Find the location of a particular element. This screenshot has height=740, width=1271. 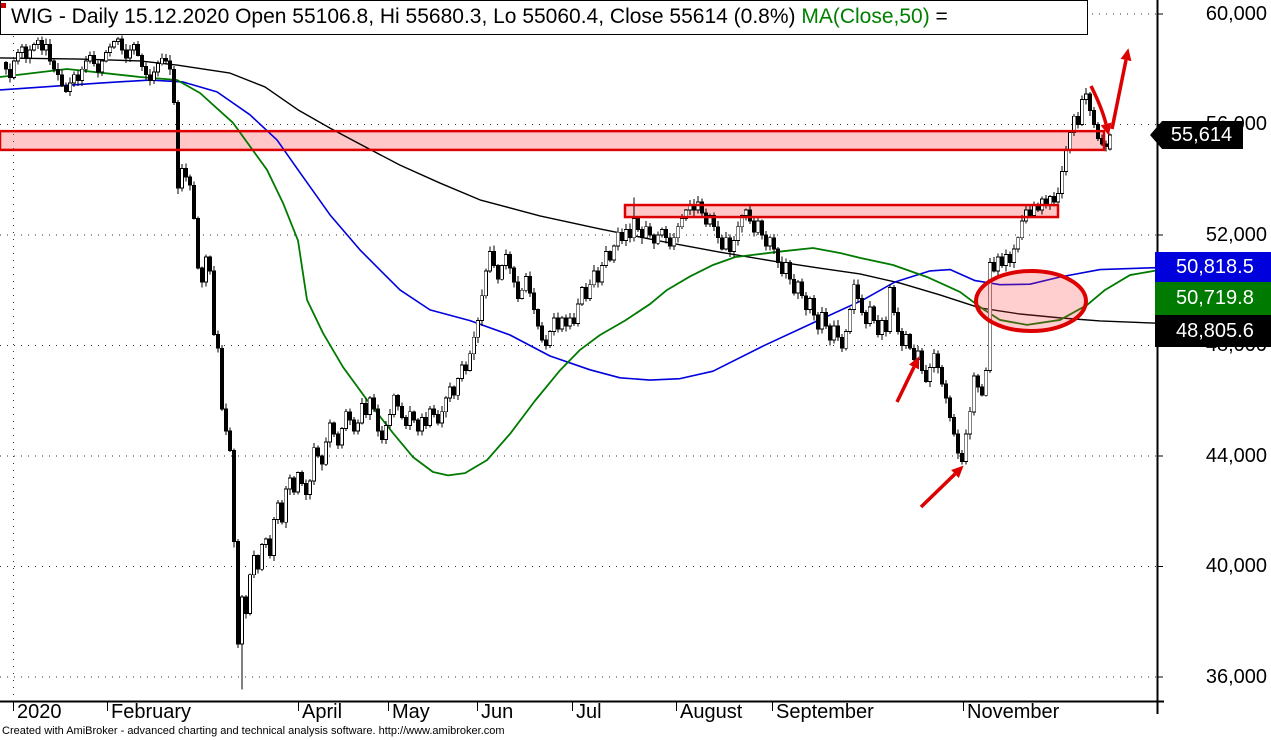

last-price-tag: 55,614 is located at coordinates (1196, 135).